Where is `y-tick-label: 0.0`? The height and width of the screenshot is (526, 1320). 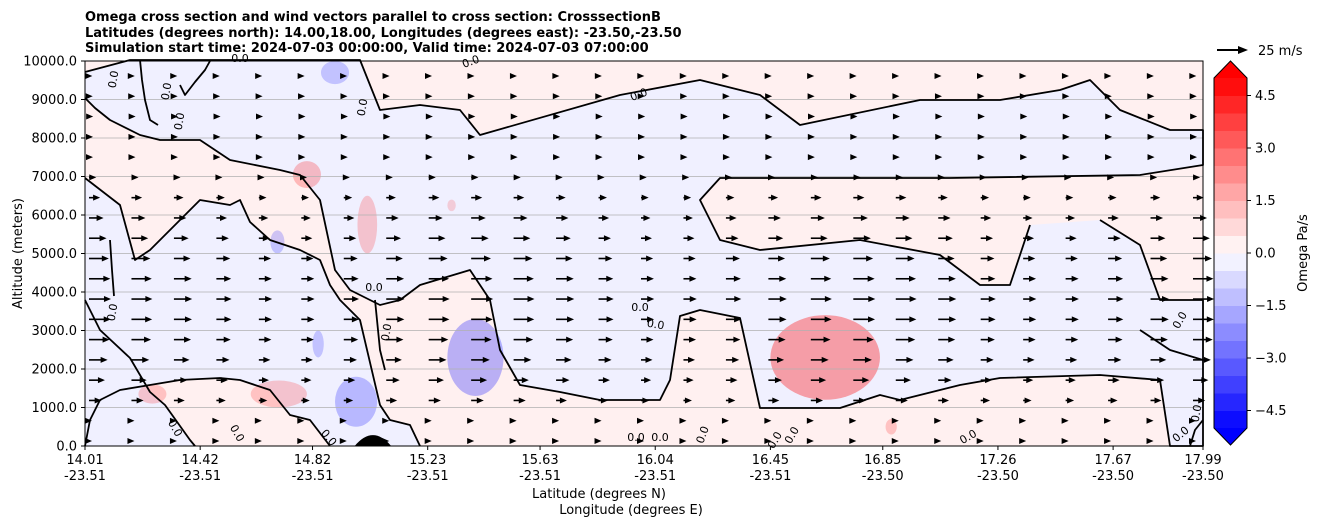
y-tick-label: 0.0 is located at coordinates (66, 447).